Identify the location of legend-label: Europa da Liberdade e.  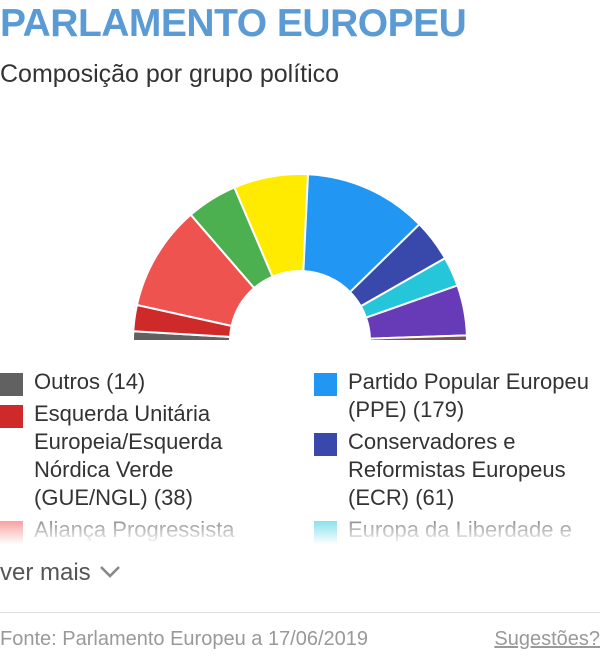
(460, 529).